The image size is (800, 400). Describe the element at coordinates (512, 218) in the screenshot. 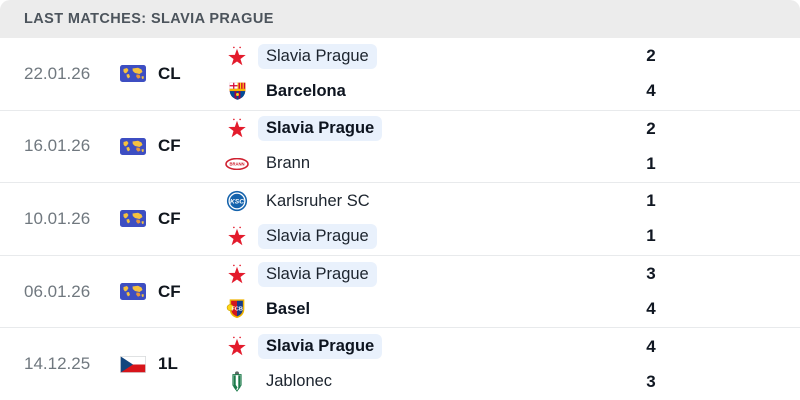

I see `teams-block: Karlsruher SC 1 Slavia Prague 1` at that location.